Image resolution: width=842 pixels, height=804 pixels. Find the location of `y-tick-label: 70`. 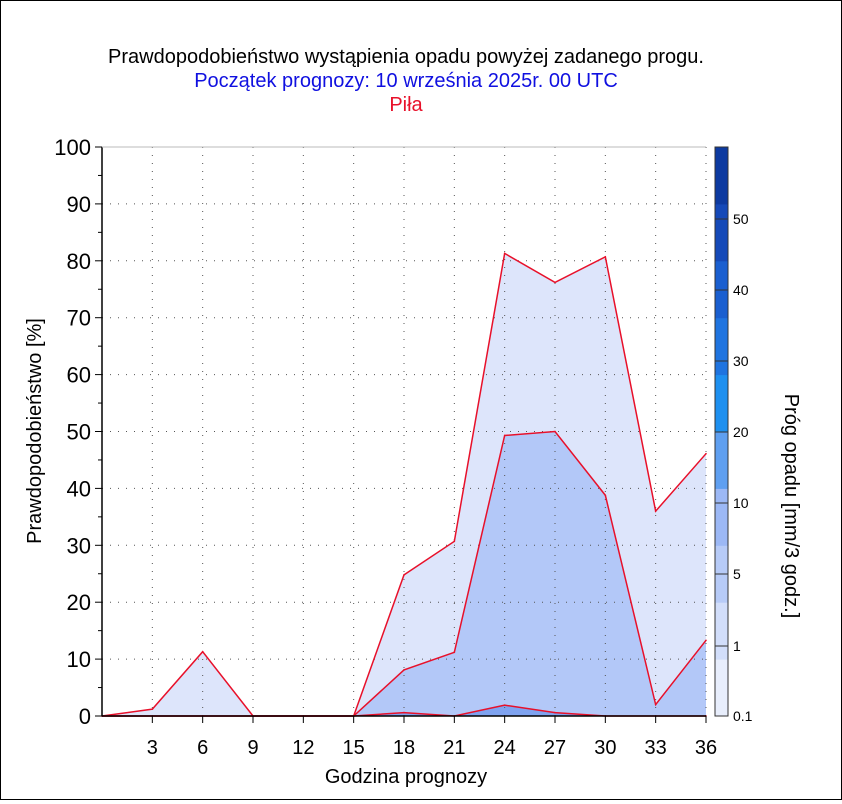

y-tick-label: 70 is located at coordinates (79, 318).